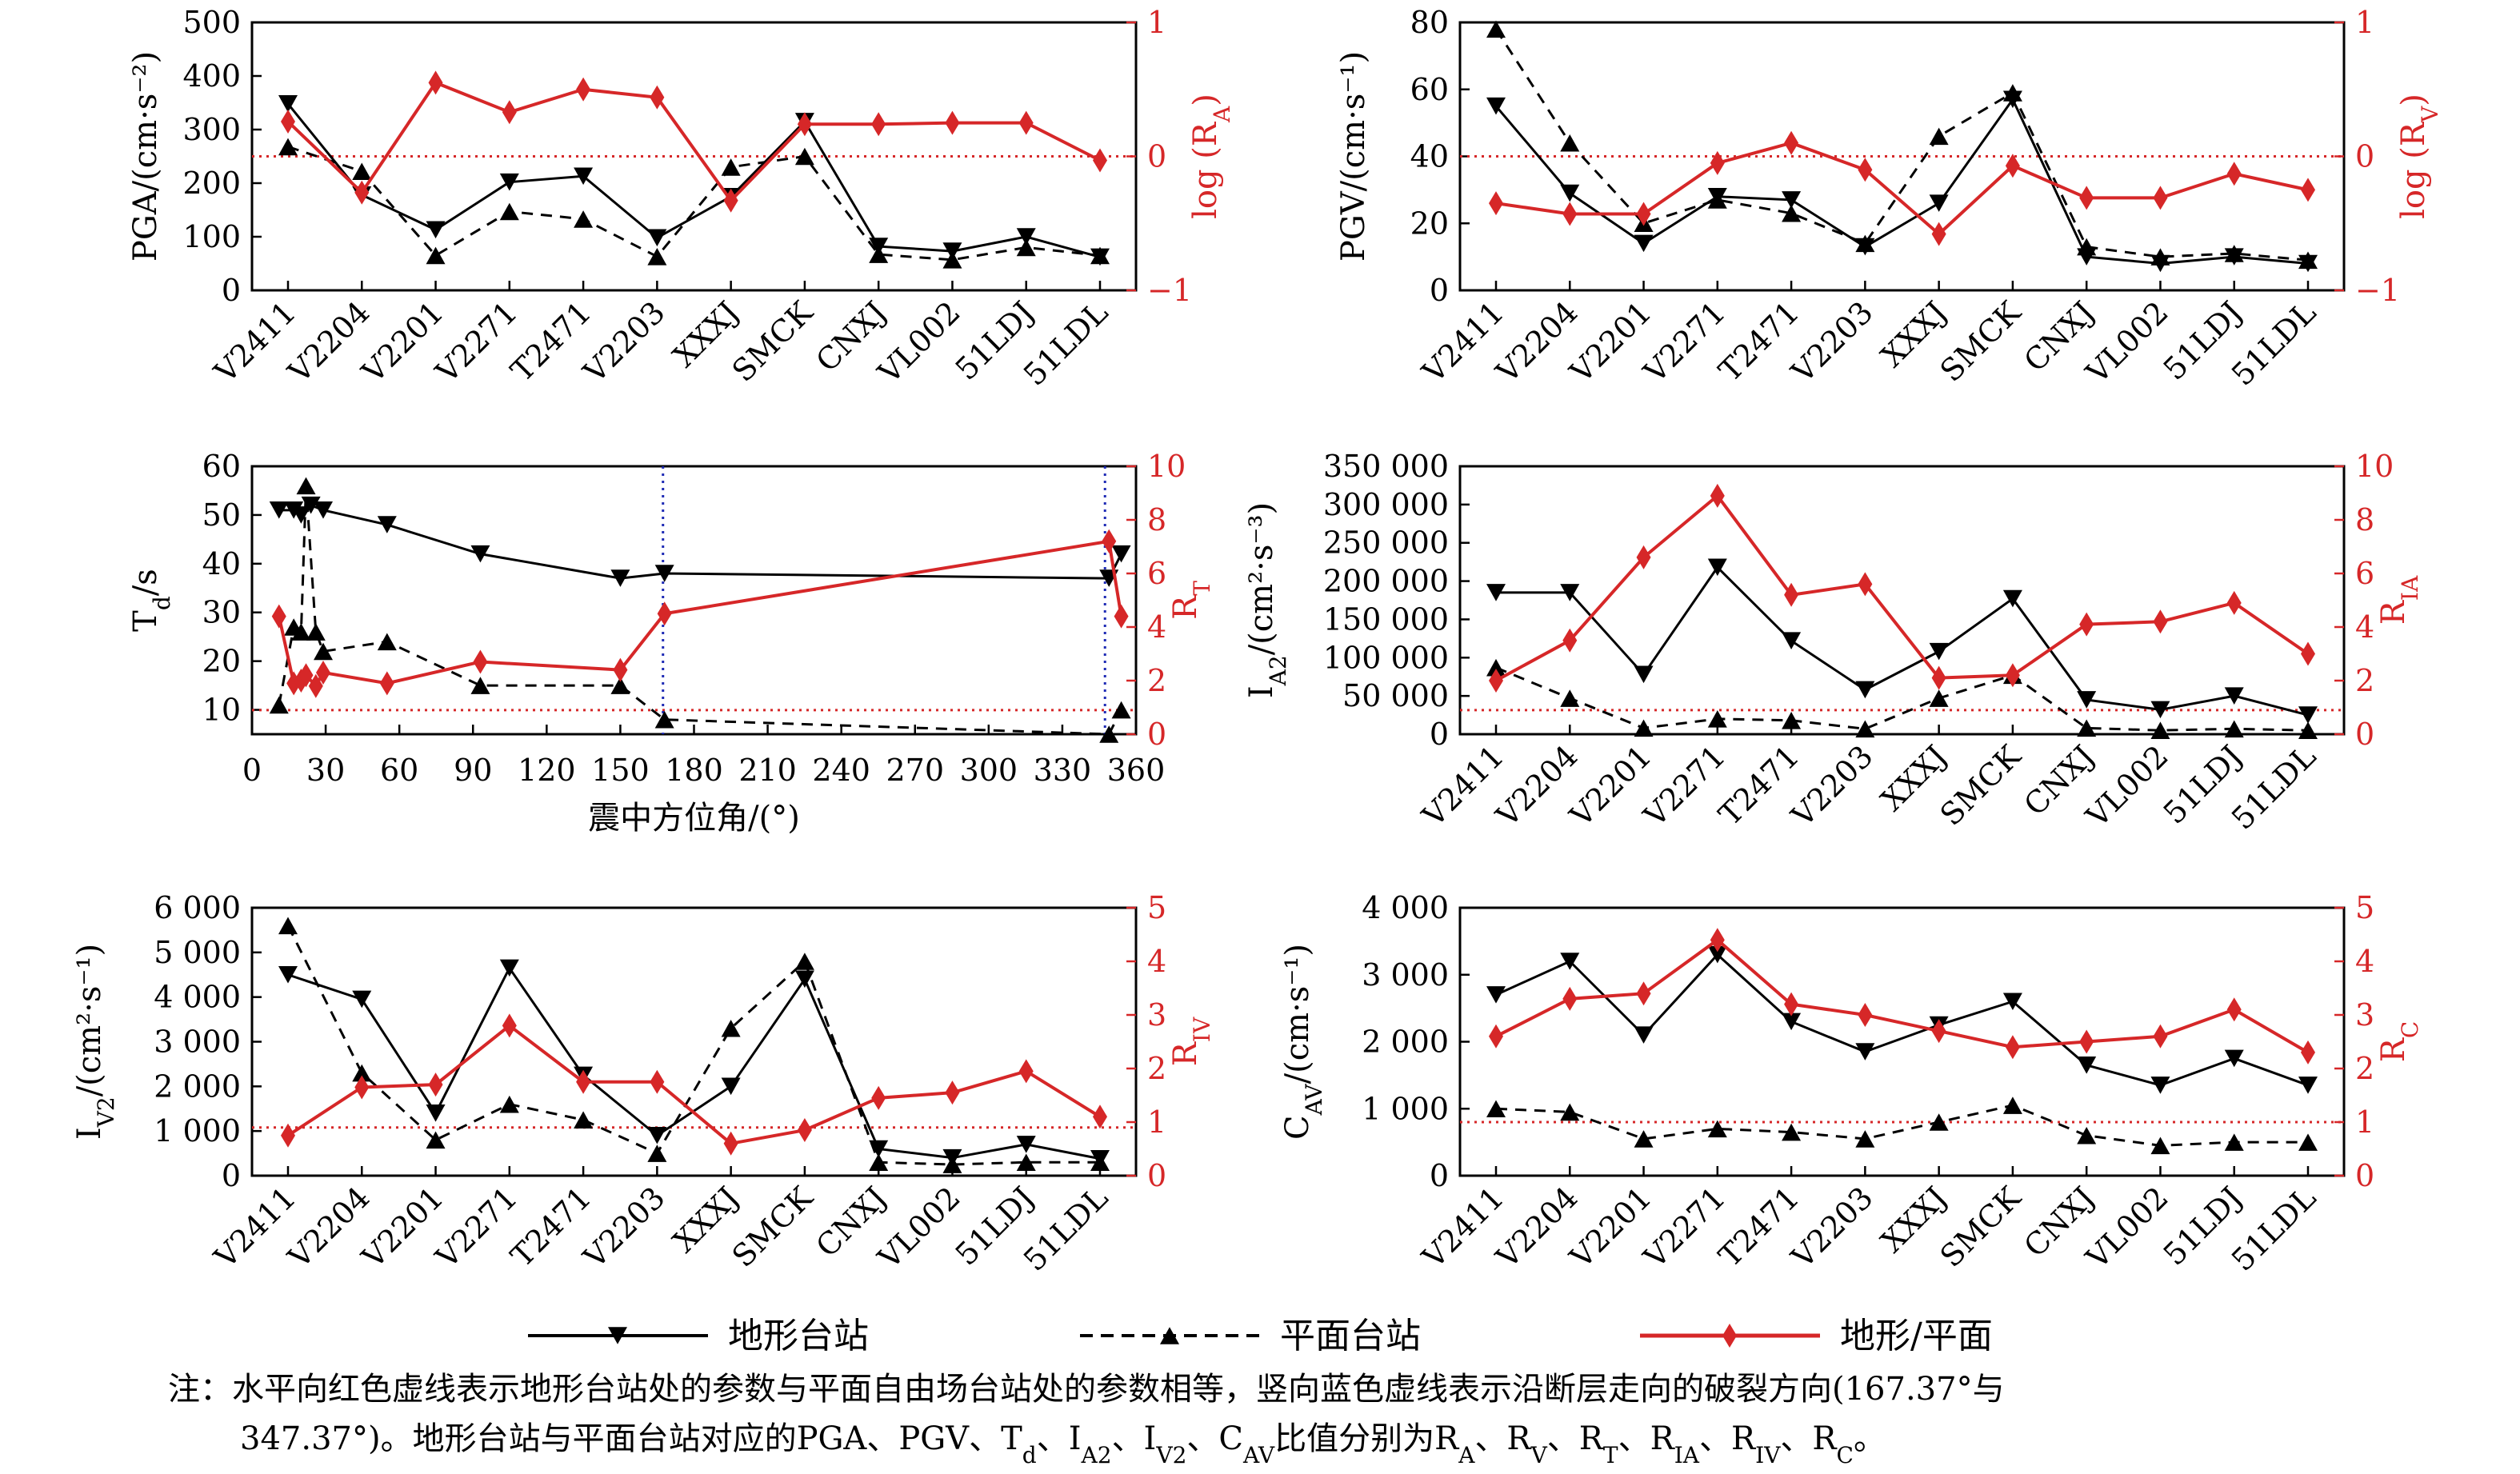 This screenshot has height=1474, width=2520. Describe the element at coordinates (221, 710) in the screenshot. I see `y-tick-label: 10` at that location.